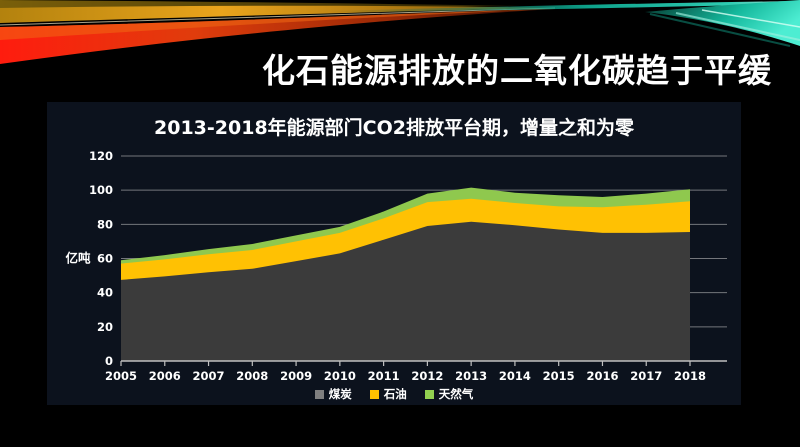 This screenshot has width=800, height=447. I want to click on legend-label-石油: 石油, so click(395, 394).